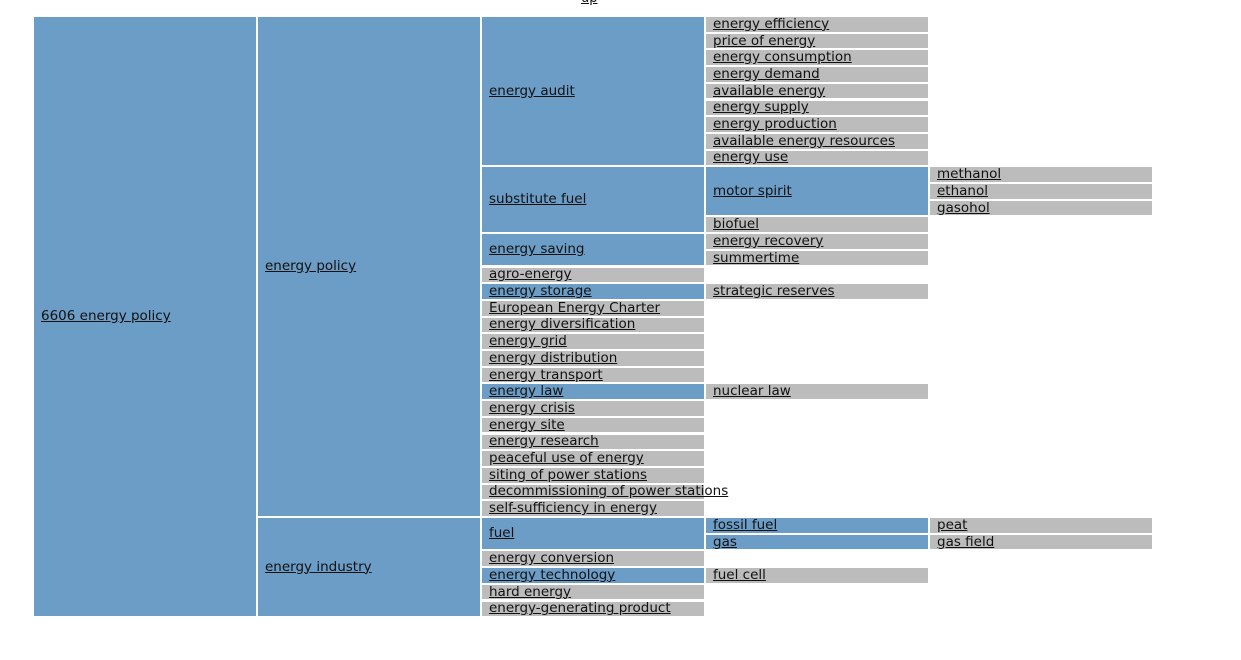 Image resolution: width=1241 pixels, height=660 pixels. I want to click on tree-node-energy-efficiency: energy efficiency, so click(817, 24).